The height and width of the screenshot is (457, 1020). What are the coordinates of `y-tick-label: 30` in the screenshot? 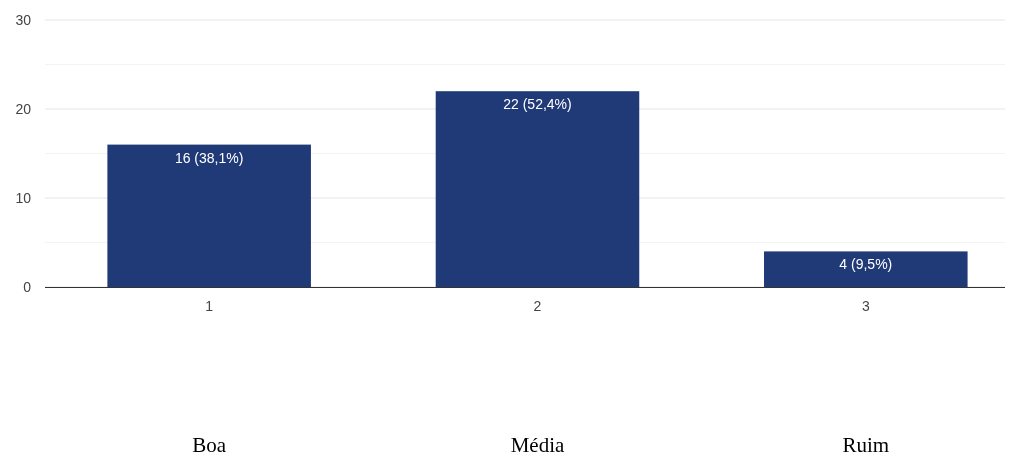 It's located at (23, 19).